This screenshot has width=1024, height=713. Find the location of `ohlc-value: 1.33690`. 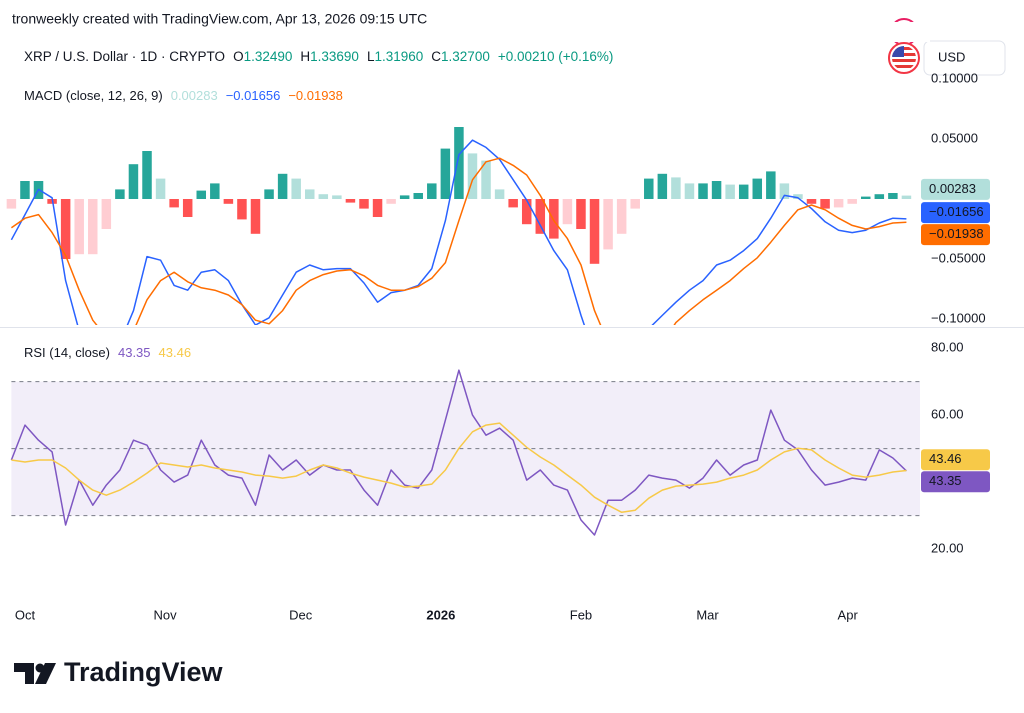

ohlc-value: 1.33690 is located at coordinates (334, 56).